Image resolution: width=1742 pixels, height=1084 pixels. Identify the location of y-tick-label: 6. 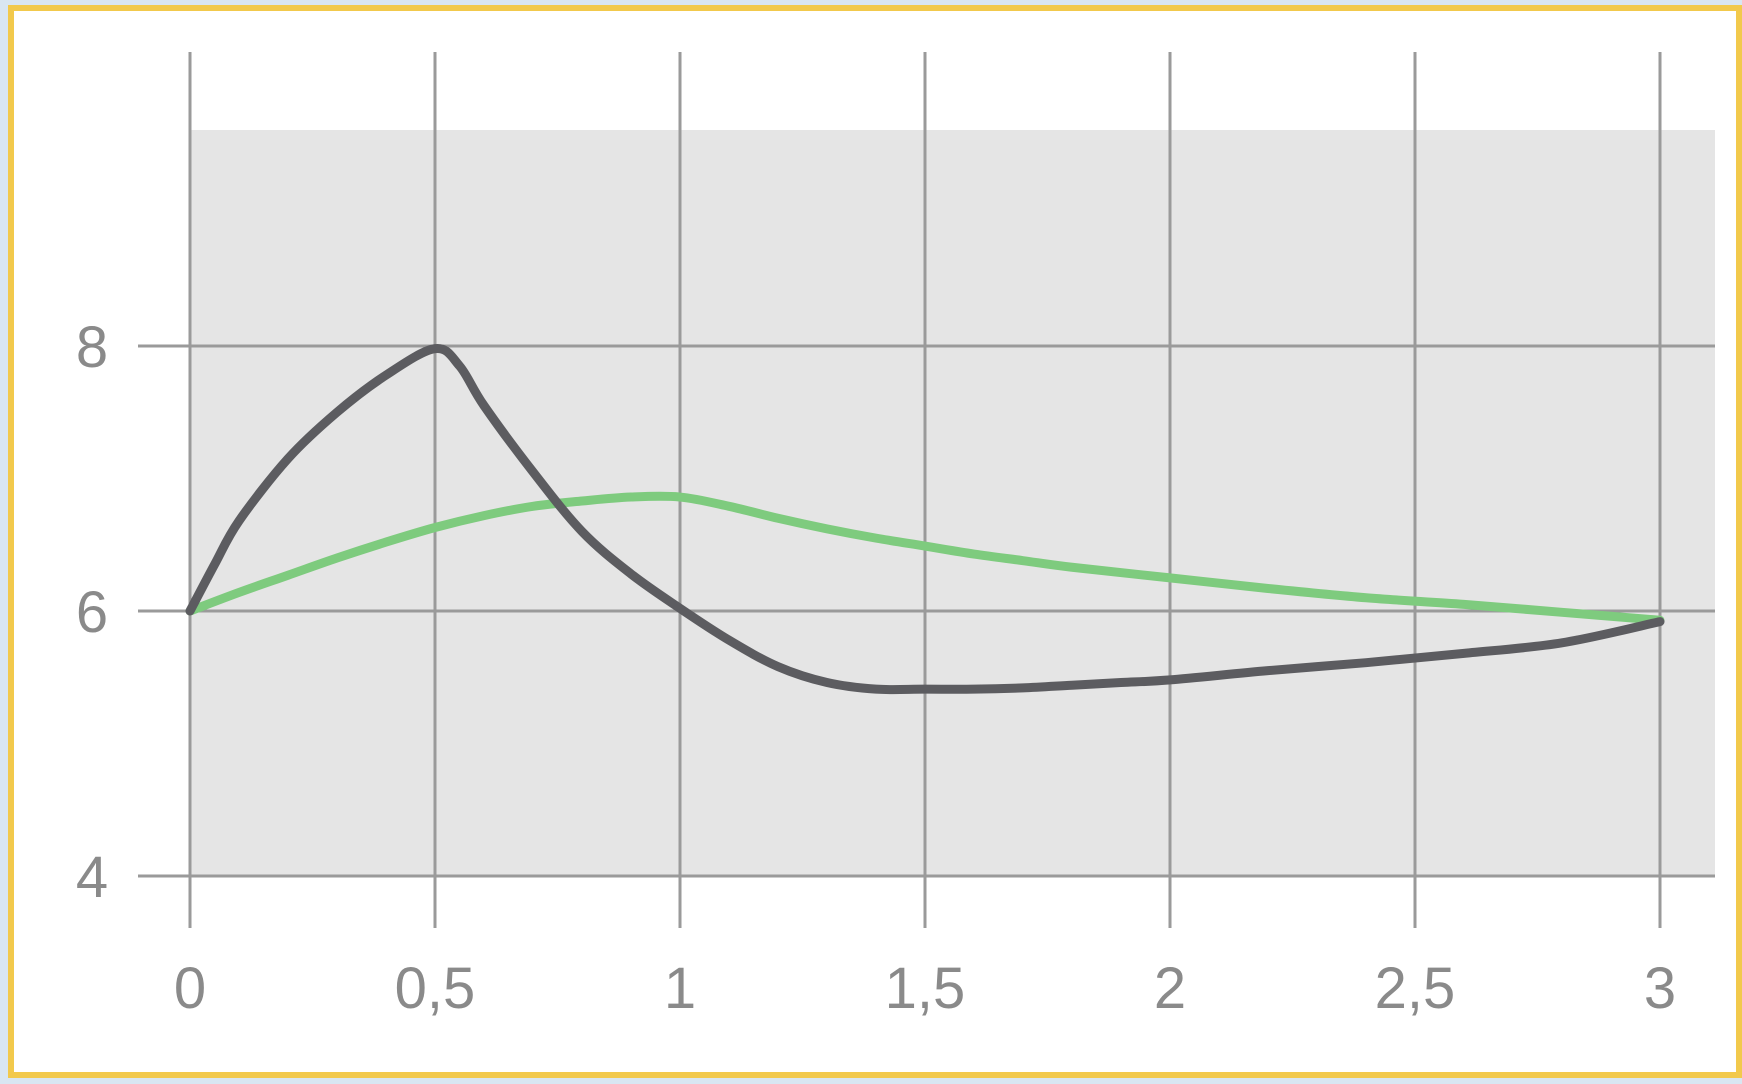
(92, 612).